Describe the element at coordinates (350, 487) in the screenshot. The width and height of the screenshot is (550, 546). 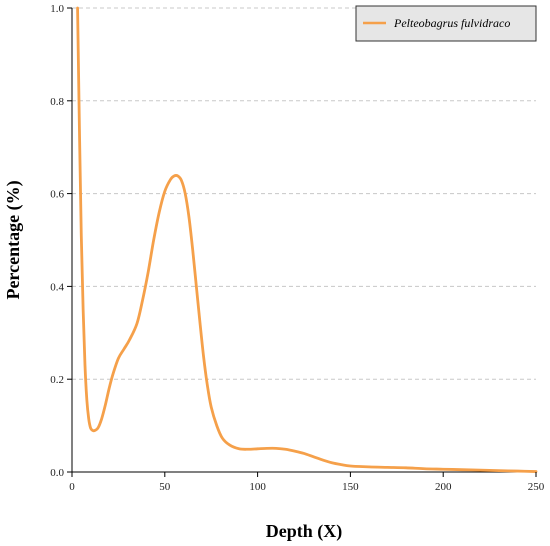
I see `x-tick-label: 150` at that location.